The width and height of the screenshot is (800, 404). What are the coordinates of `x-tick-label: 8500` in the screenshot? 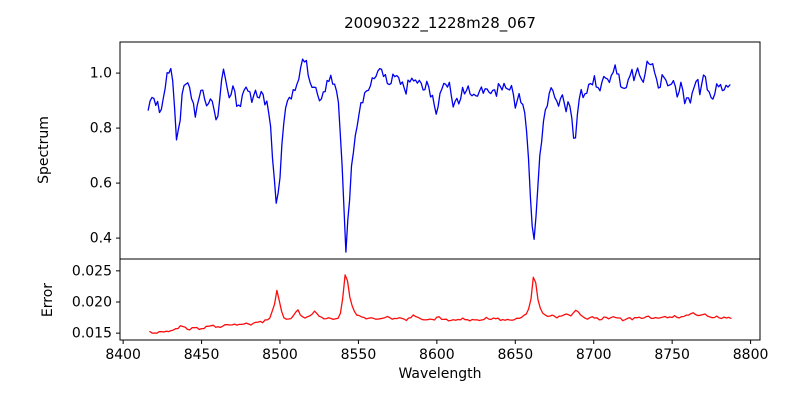 It's located at (280, 355).